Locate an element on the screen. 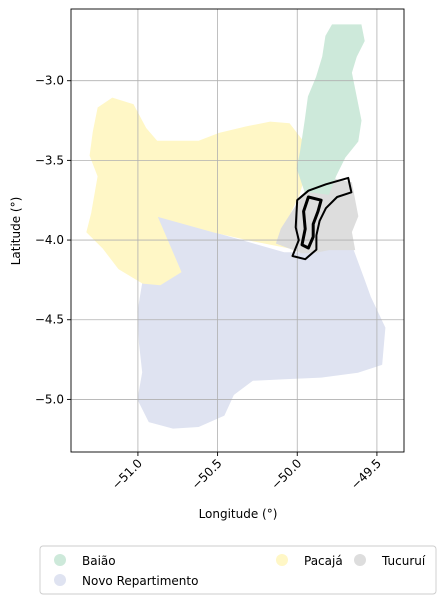  legend-label-baiao: Baião is located at coordinates (99, 561).